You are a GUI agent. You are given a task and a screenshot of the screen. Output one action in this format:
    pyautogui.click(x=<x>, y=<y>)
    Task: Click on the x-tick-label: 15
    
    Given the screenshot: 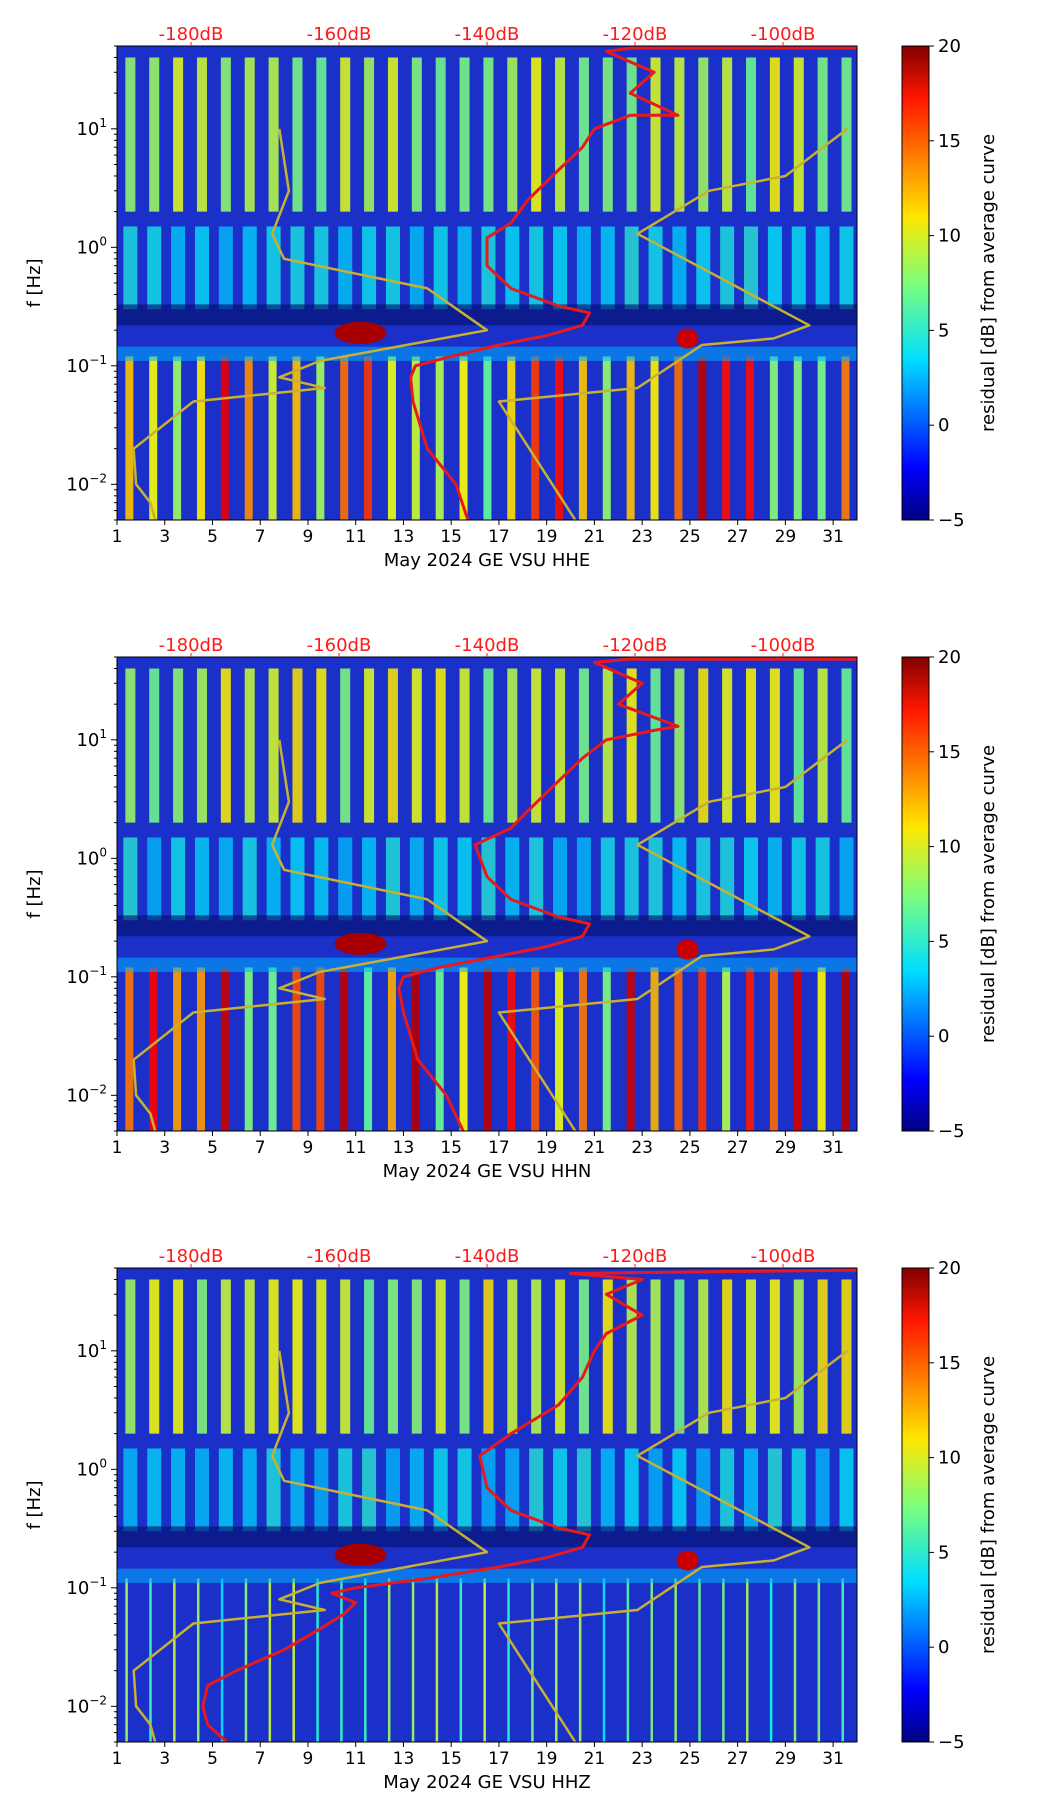 What is the action you would take?
    pyautogui.click(x=451, y=1759)
    